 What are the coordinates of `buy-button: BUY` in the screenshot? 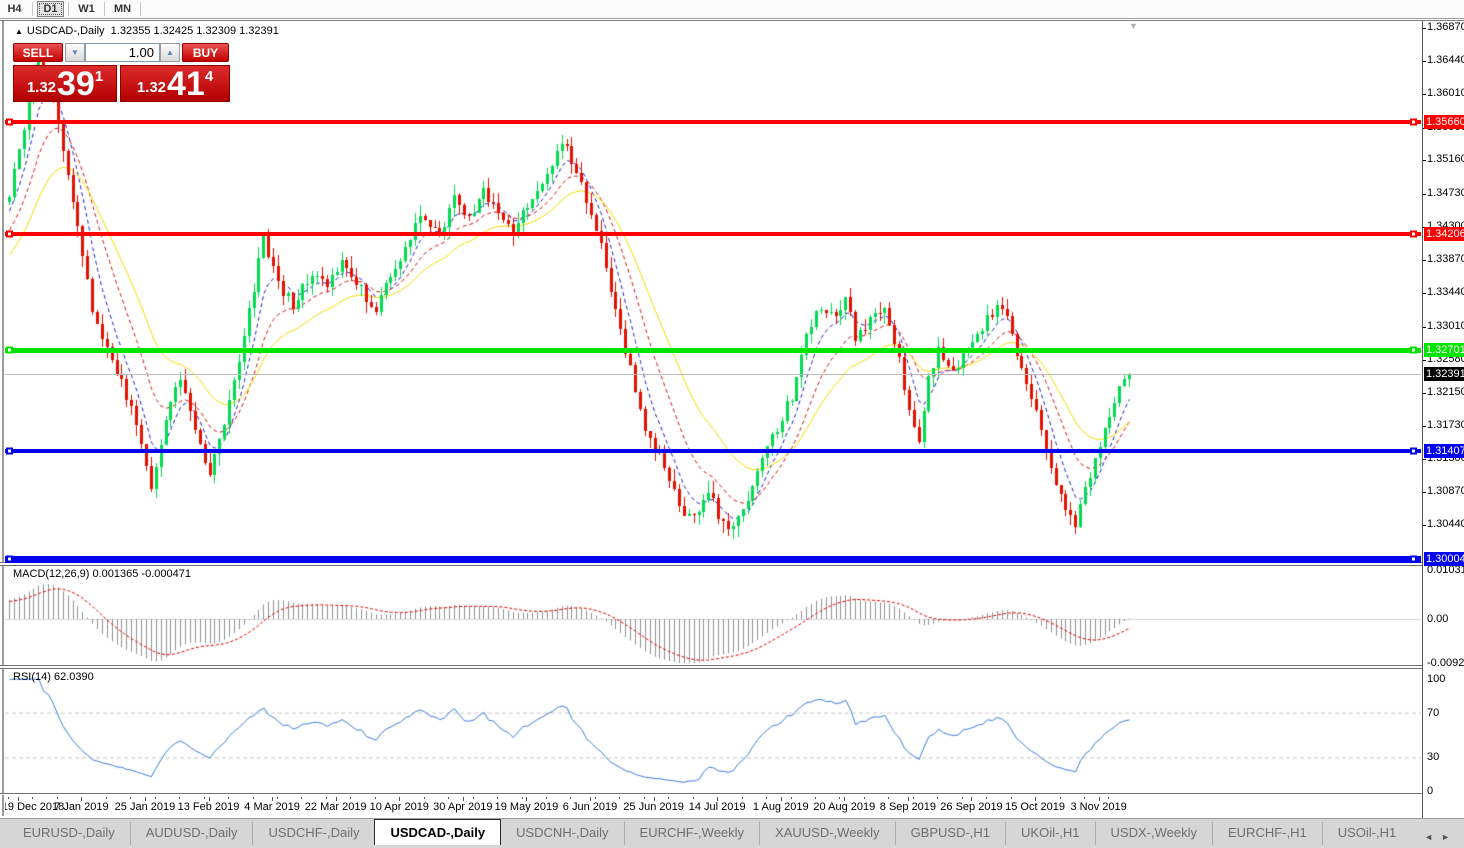 It's located at (205, 52).